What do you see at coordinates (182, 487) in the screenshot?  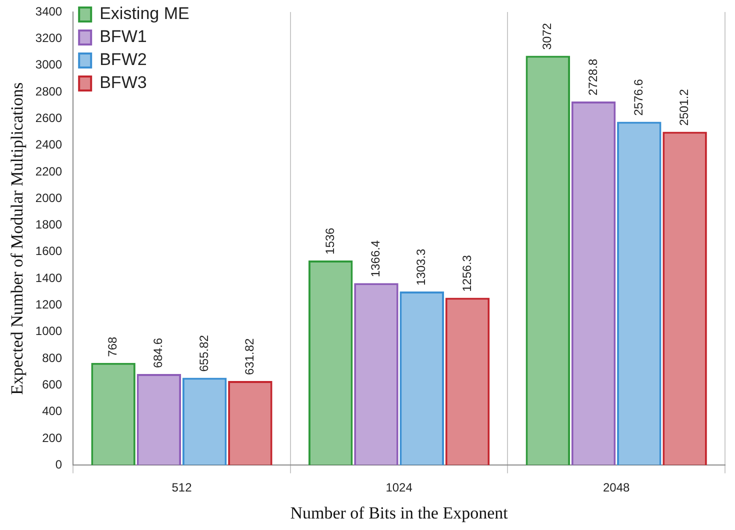 I see `x-tick-label: 512` at bounding box center [182, 487].